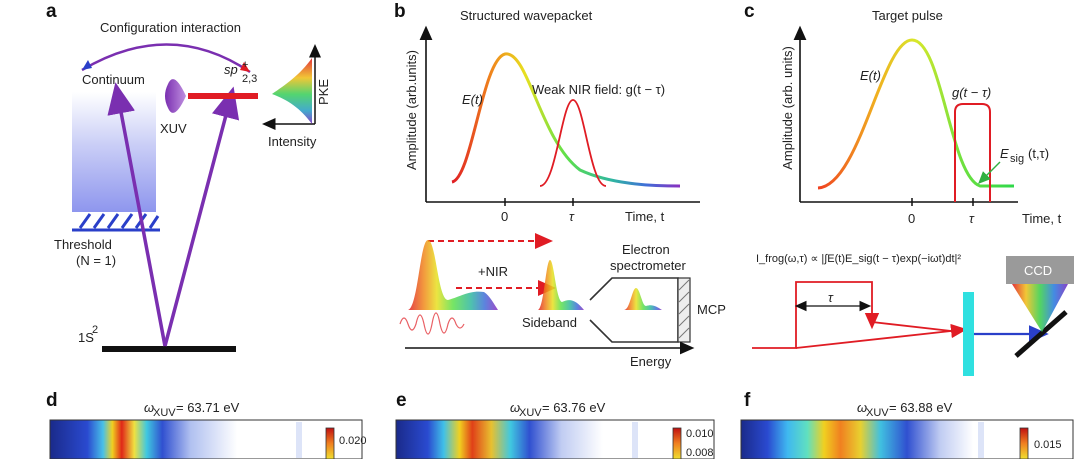  Describe the element at coordinates (981, 440) in the screenshot. I see `f-faint-band` at that location.